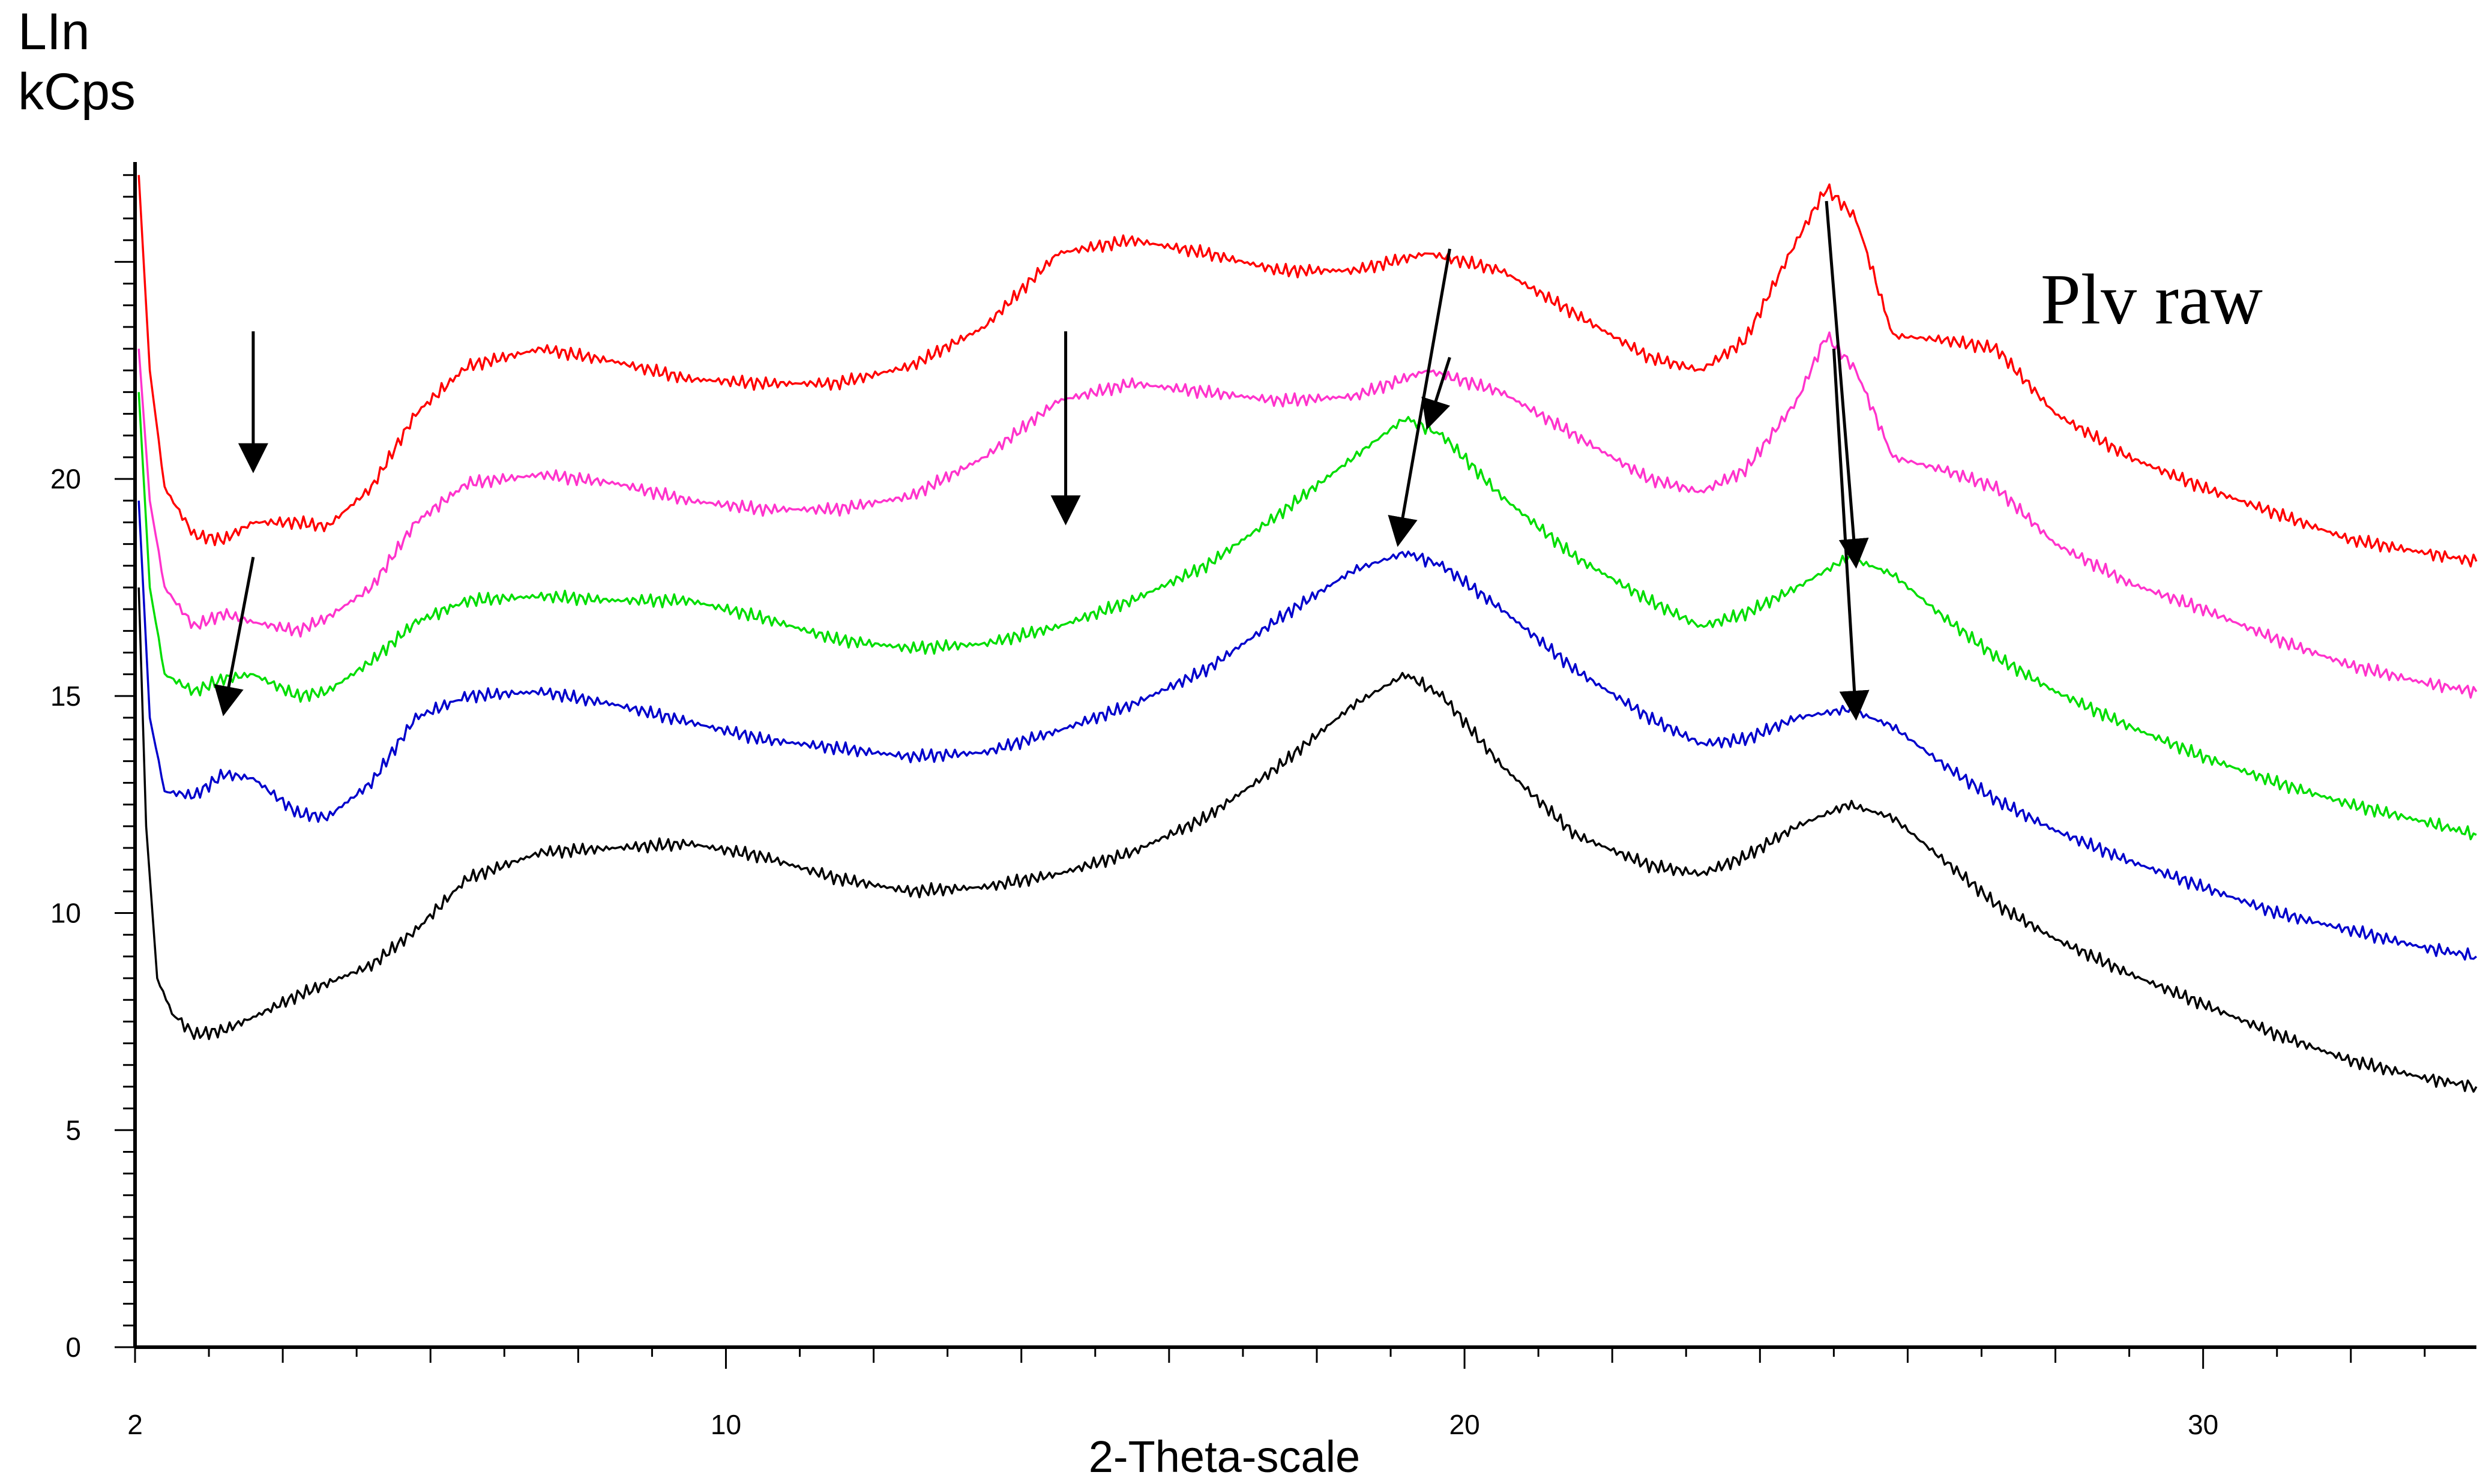 This screenshot has width=2483, height=1484. Describe the element at coordinates (73, 1130) in the screenshot. I see `y-tick-label: 5` at that location.